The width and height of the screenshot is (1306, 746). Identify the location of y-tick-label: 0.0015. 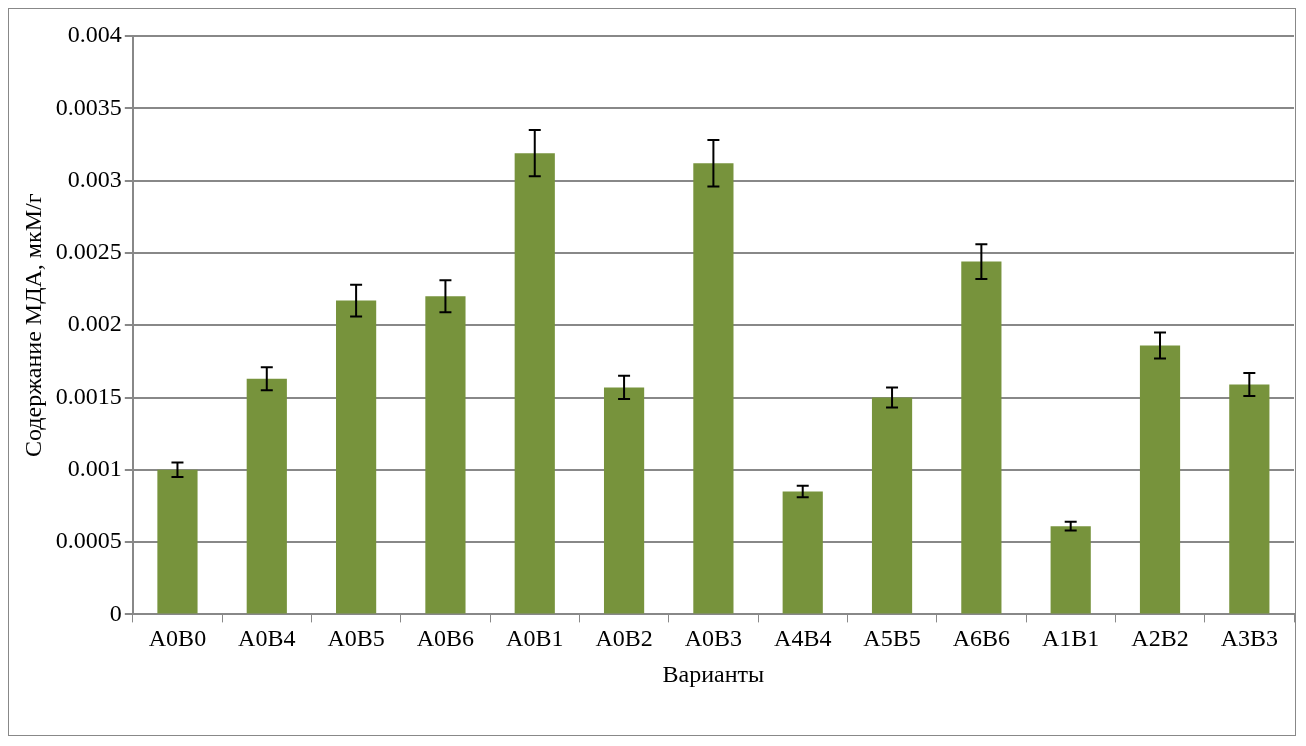
(88, 395).